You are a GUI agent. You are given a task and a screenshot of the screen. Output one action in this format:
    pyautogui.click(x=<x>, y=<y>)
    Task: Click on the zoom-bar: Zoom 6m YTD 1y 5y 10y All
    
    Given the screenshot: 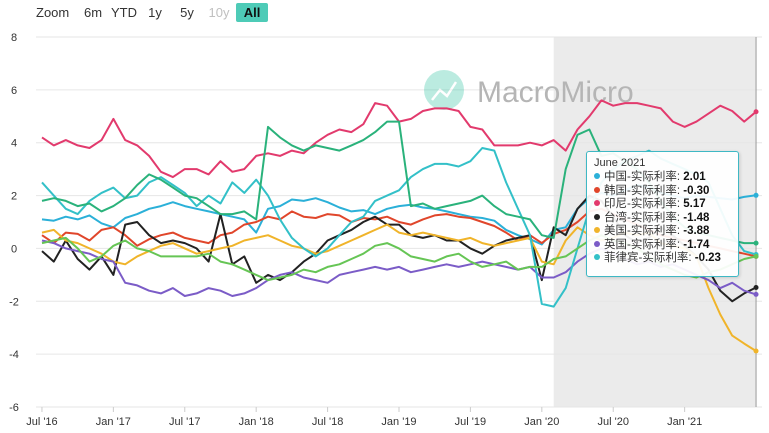 What is the action you would take?
    pyautogui.click(x=150, y=13)
    